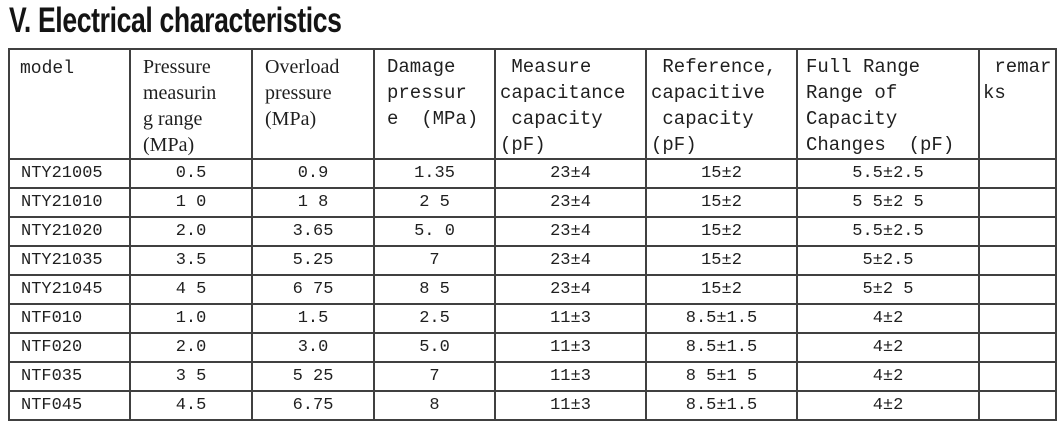 The width and height of the screenshot is (1063, 439). Describe the element at coordinates (191, 202) in the screenshot. I see `cell-pressure-range: 1 0` at that location.